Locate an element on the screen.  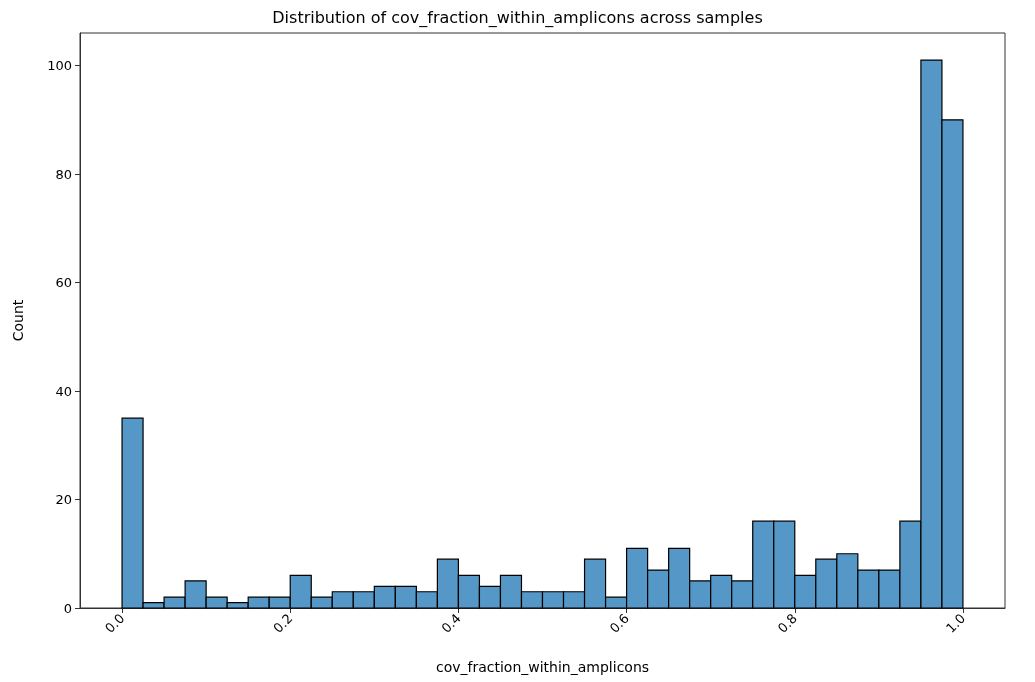
x-axis-title: cov_fraction_within_amplicons is located at coordinates (542, 667).